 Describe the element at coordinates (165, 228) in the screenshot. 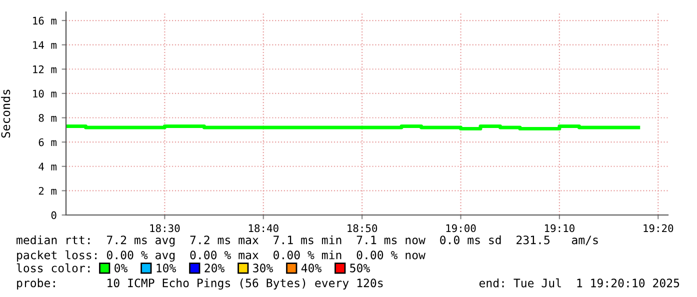

I see `x-tick-label: 18:30` at that location.